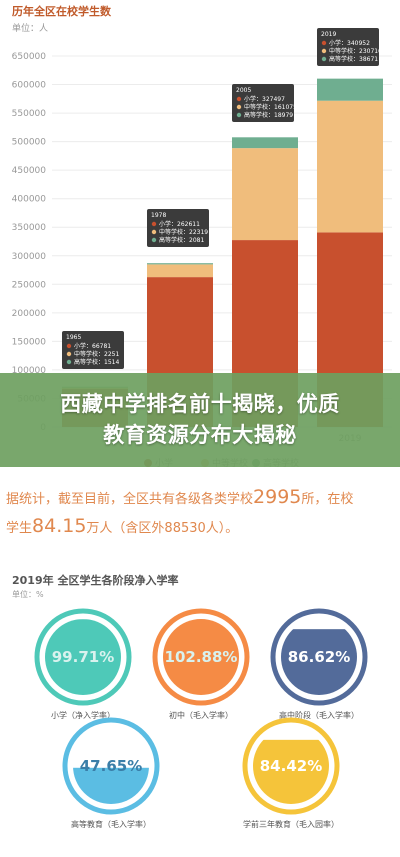  What do you see at coordinates (19, 528) in the screenshot?
I see `stats-text: 学生` at bounding box center [19, 528].